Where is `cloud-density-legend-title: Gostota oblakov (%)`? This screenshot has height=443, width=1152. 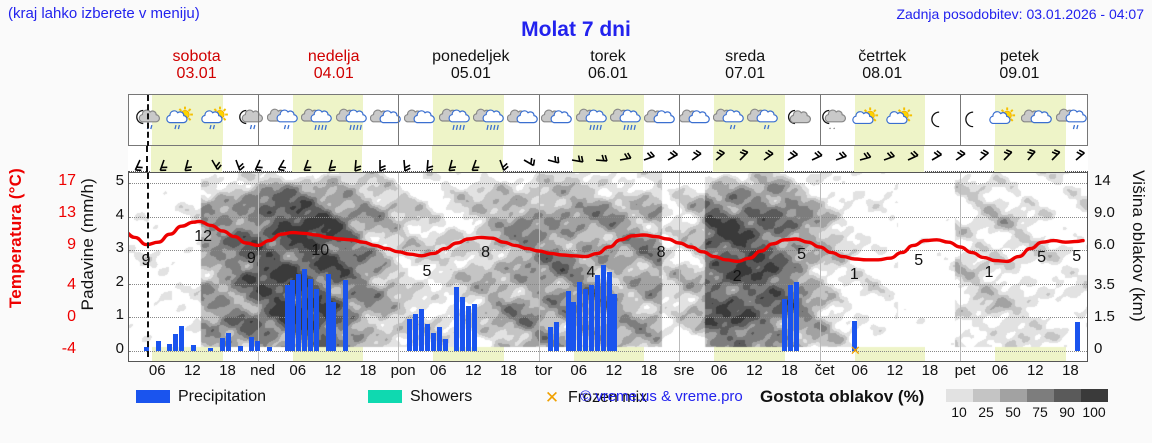
cloud-density-legend-title: Gostota oblakov (%) is located at coordinates (842, 396).